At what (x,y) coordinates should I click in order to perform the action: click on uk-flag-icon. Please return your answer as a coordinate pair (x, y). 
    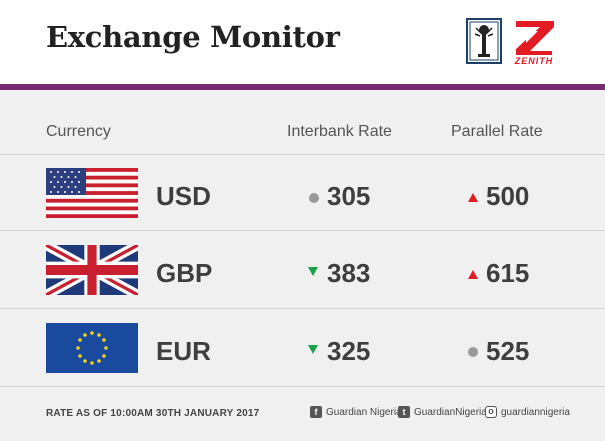
    Looking at the image, I should click on (92, 270).